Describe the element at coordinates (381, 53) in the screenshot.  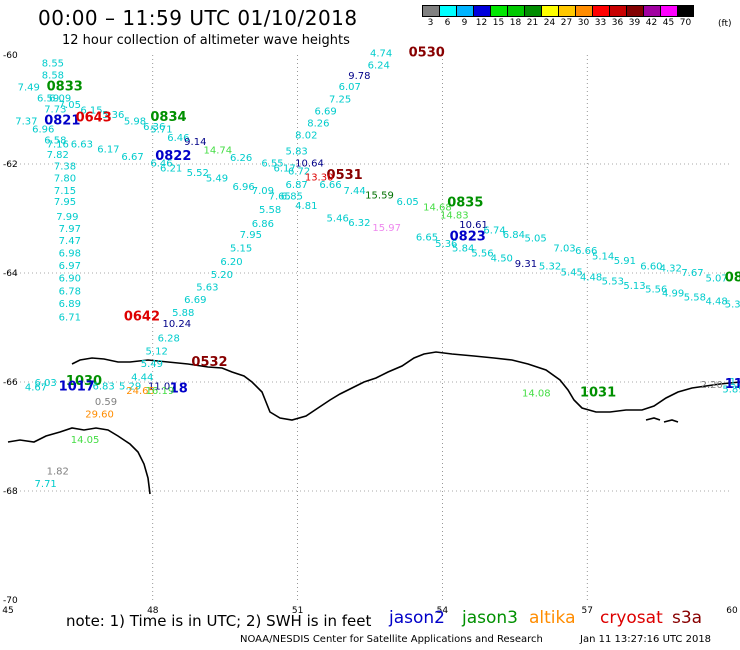
I see `wave-height-value: 4.74` at that location.